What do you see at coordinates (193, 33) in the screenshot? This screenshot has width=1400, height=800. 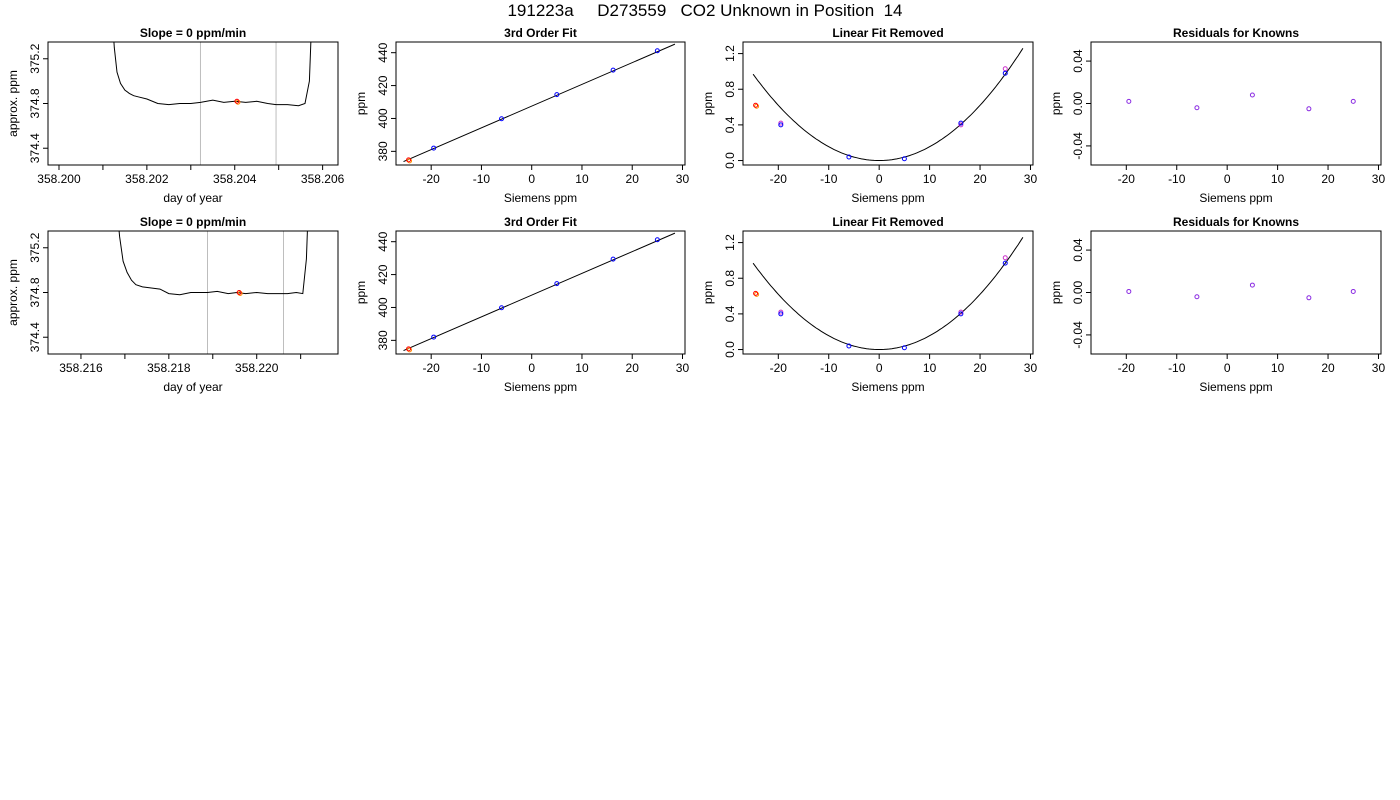 I see `panel-title: Slope = 0 ppm/min` at bounding box center [193, 33].